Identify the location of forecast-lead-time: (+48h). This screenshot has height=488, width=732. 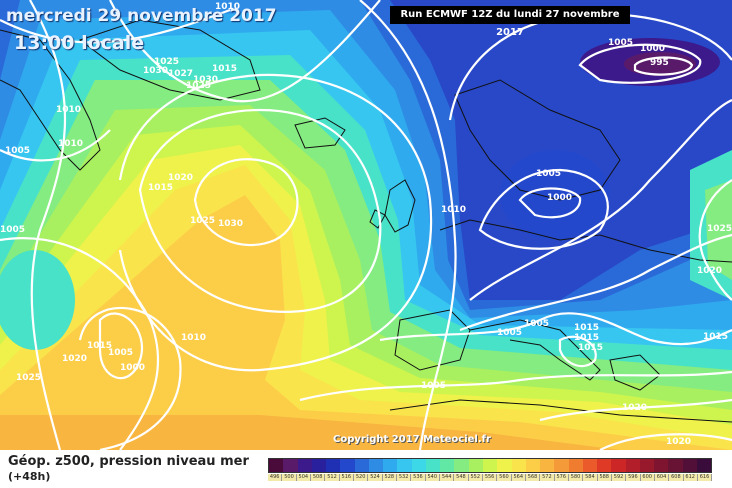
(29, 476).